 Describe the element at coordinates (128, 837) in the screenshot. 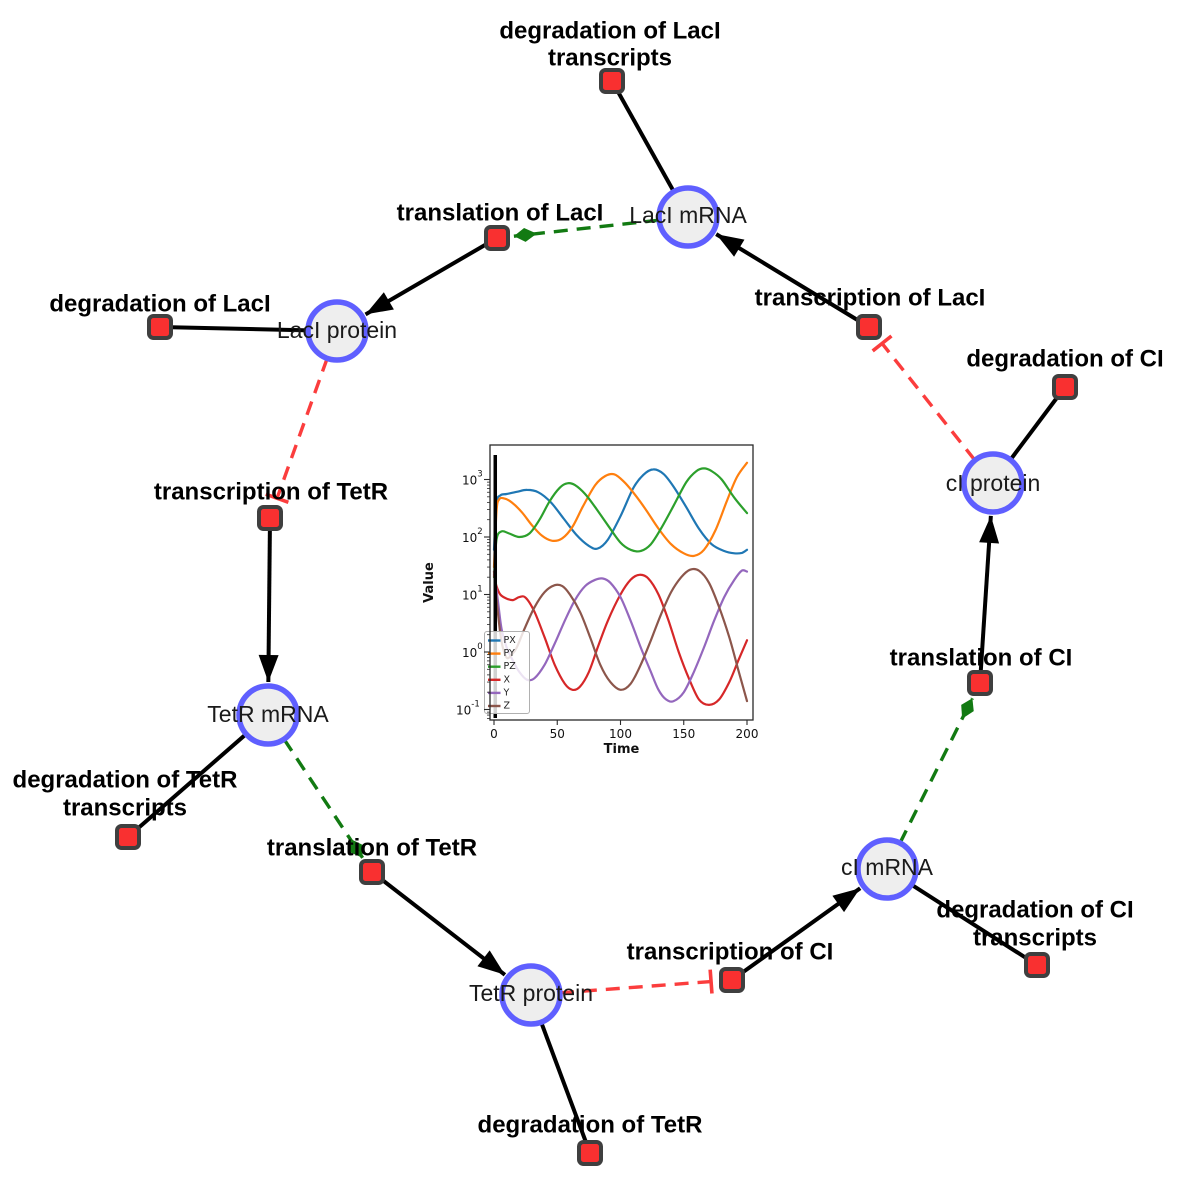

I see `reaction-node-degradation-of-tetR-transcripts` at that location.